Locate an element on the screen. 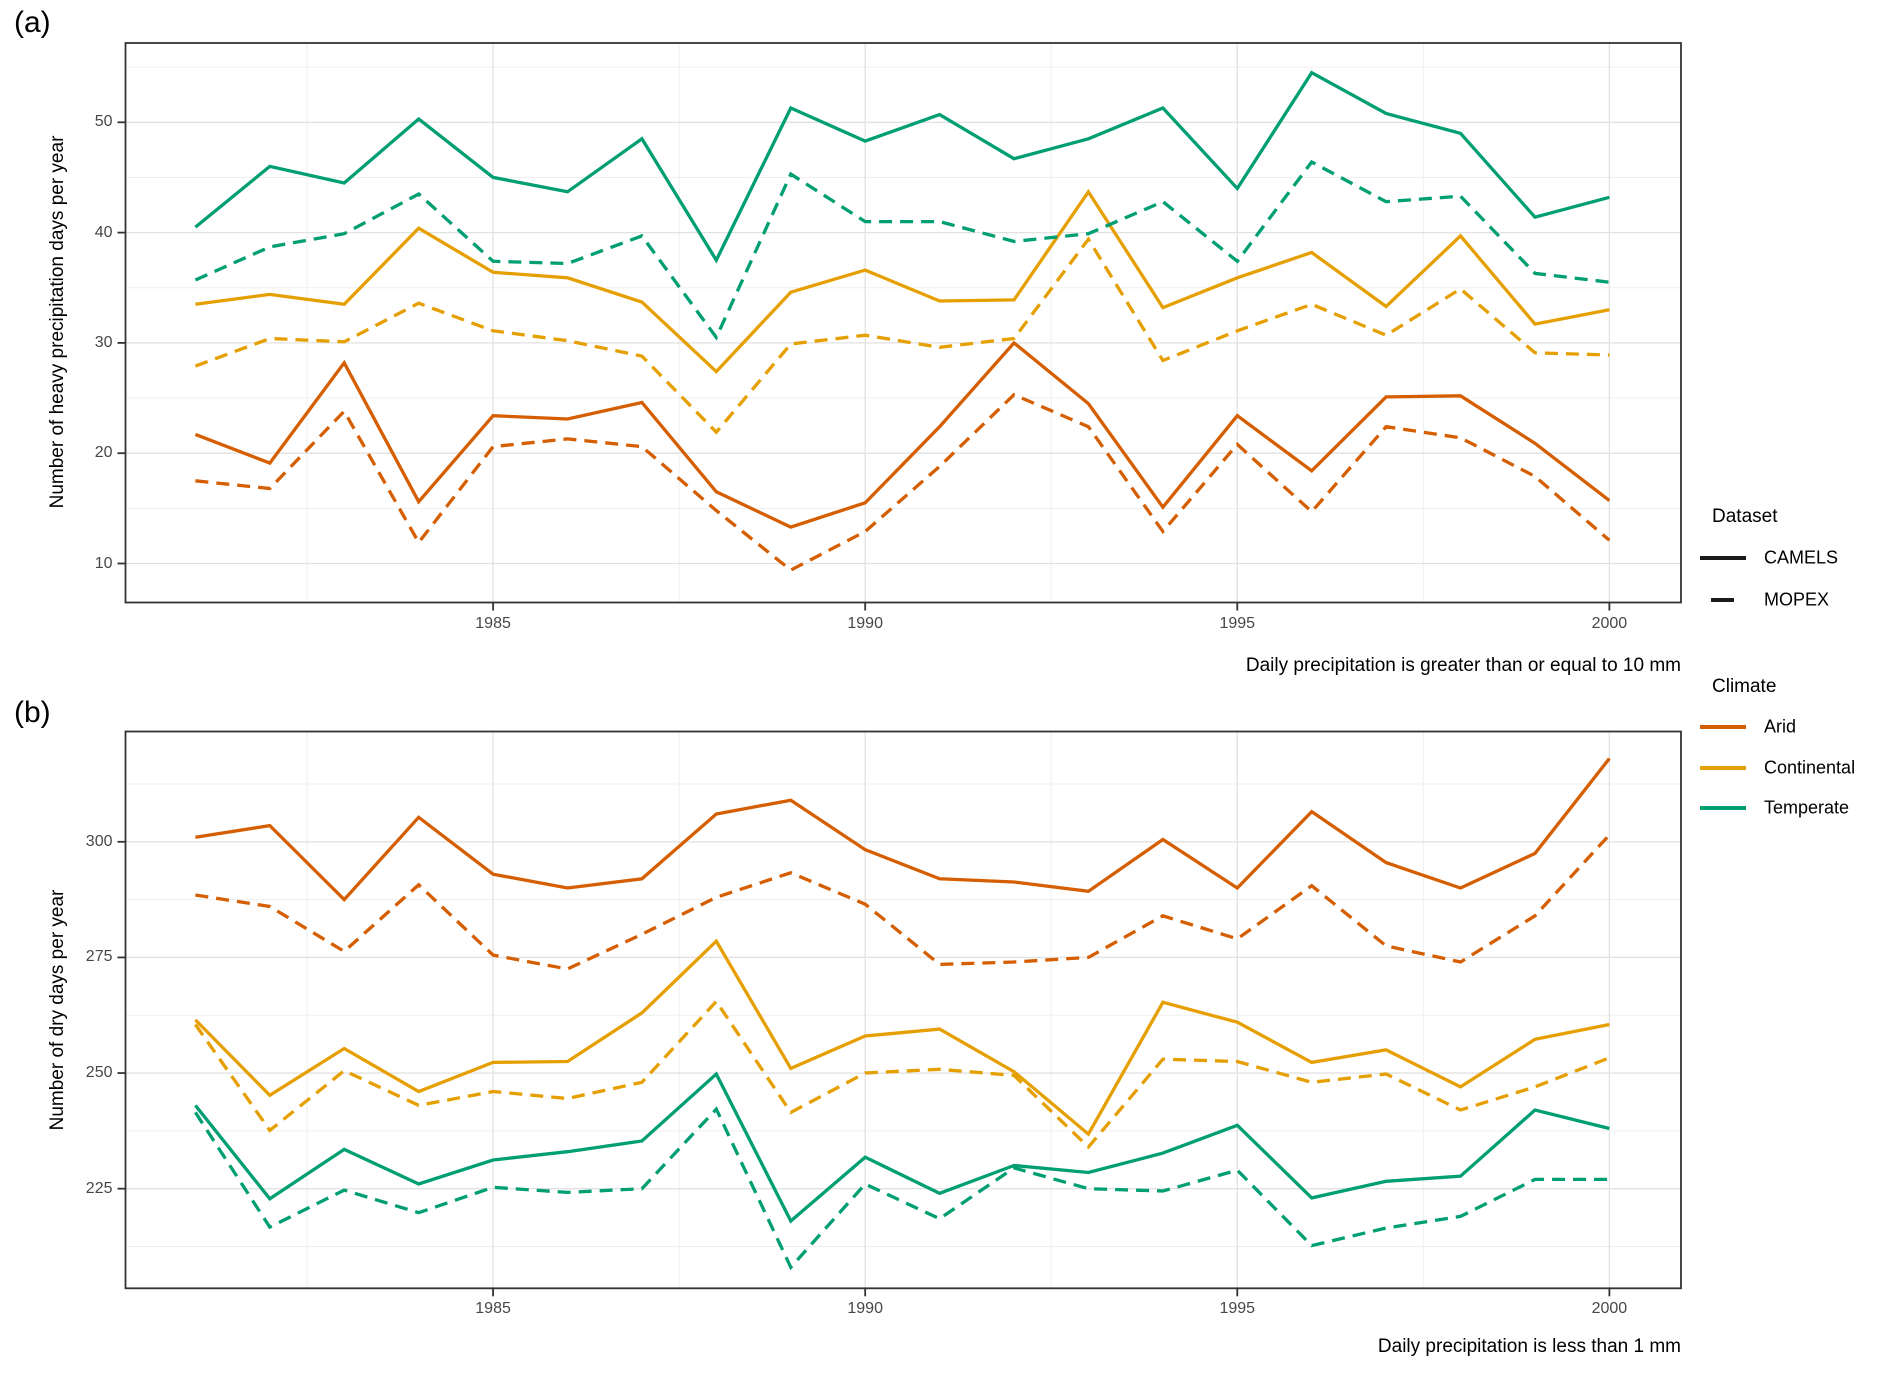  y-tick-label-panel-a: 10 is located at coordinates (103, 563).